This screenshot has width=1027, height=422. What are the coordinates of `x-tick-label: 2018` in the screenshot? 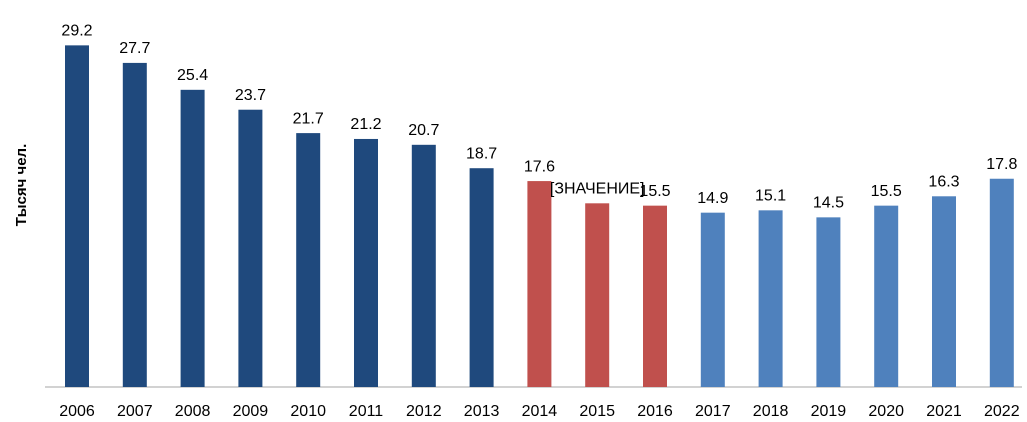 It's located at (771, 411).